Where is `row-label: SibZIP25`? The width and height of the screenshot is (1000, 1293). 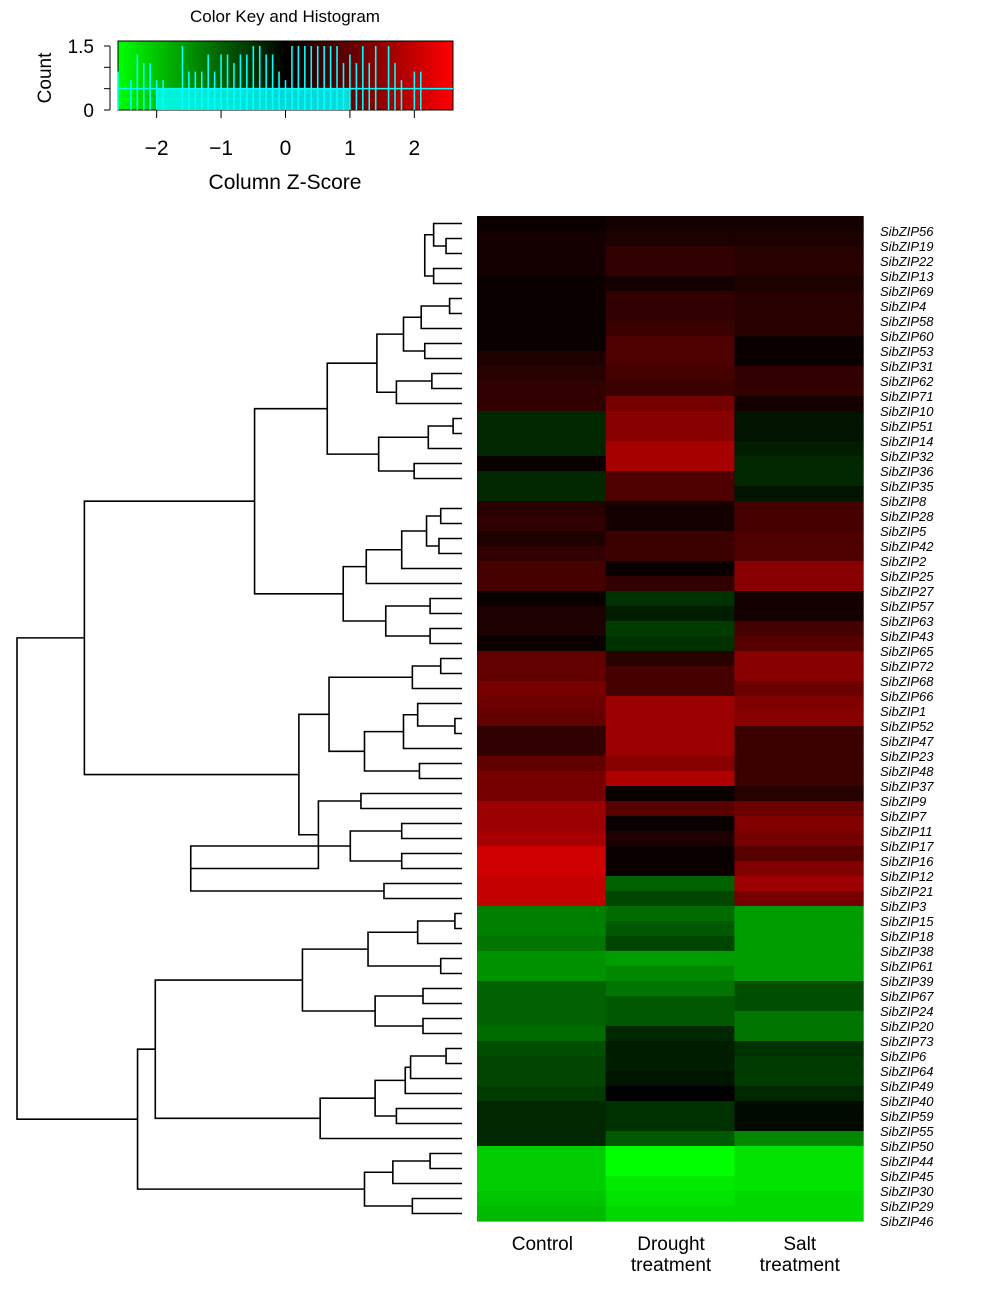 row-label: SibZIP25 is located at coordinates (907, 576).